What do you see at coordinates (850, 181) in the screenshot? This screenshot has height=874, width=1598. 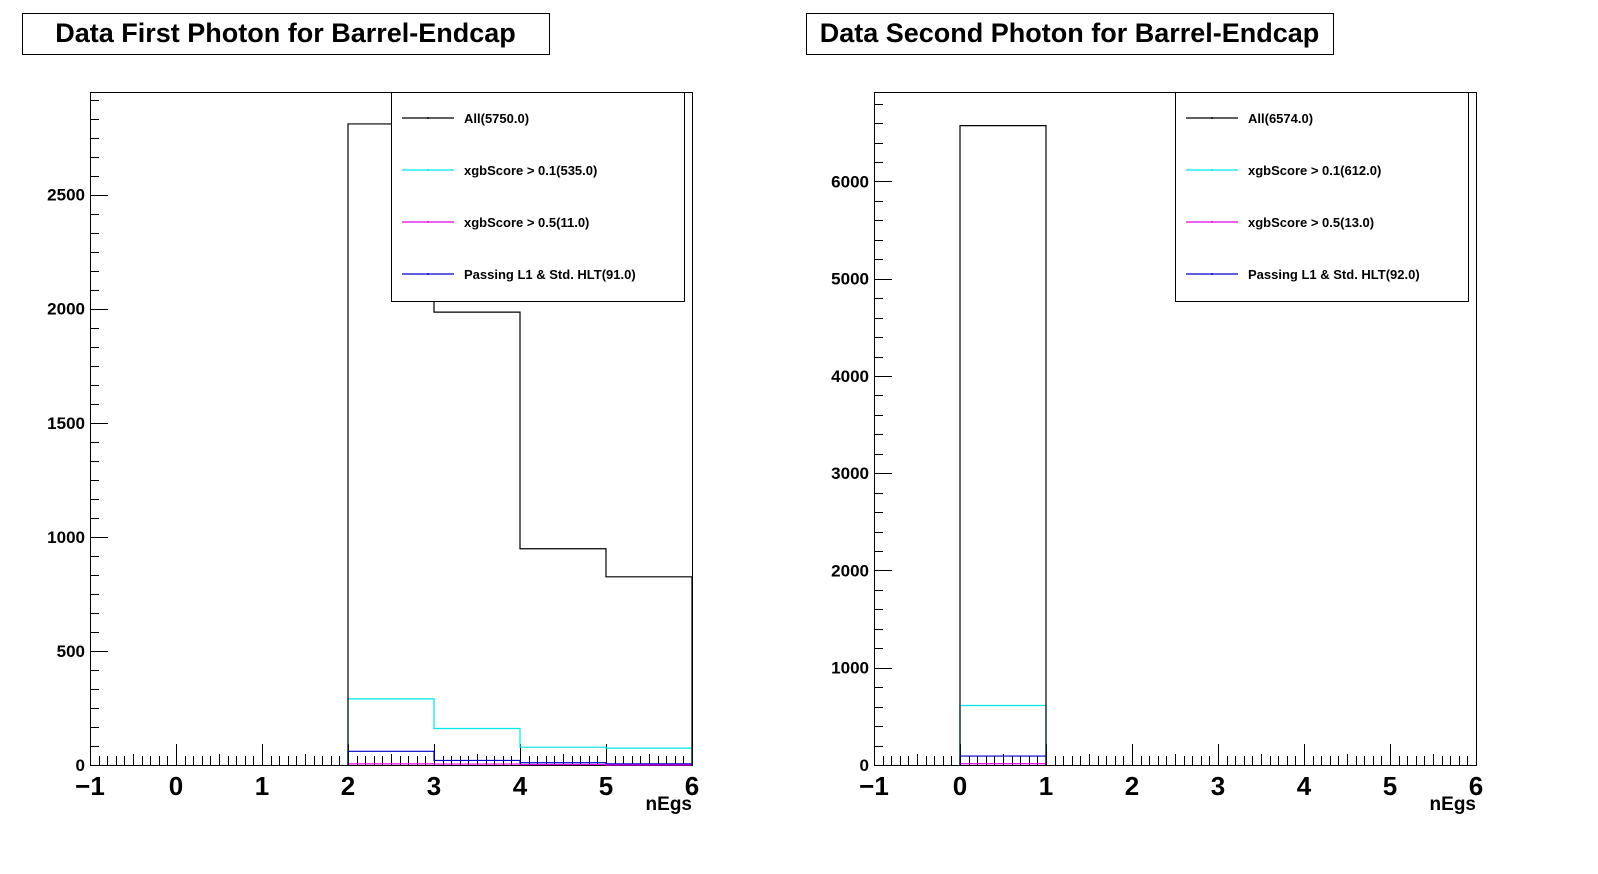 I see `y-tick-label: 6000` at bounding box center [850, 181].